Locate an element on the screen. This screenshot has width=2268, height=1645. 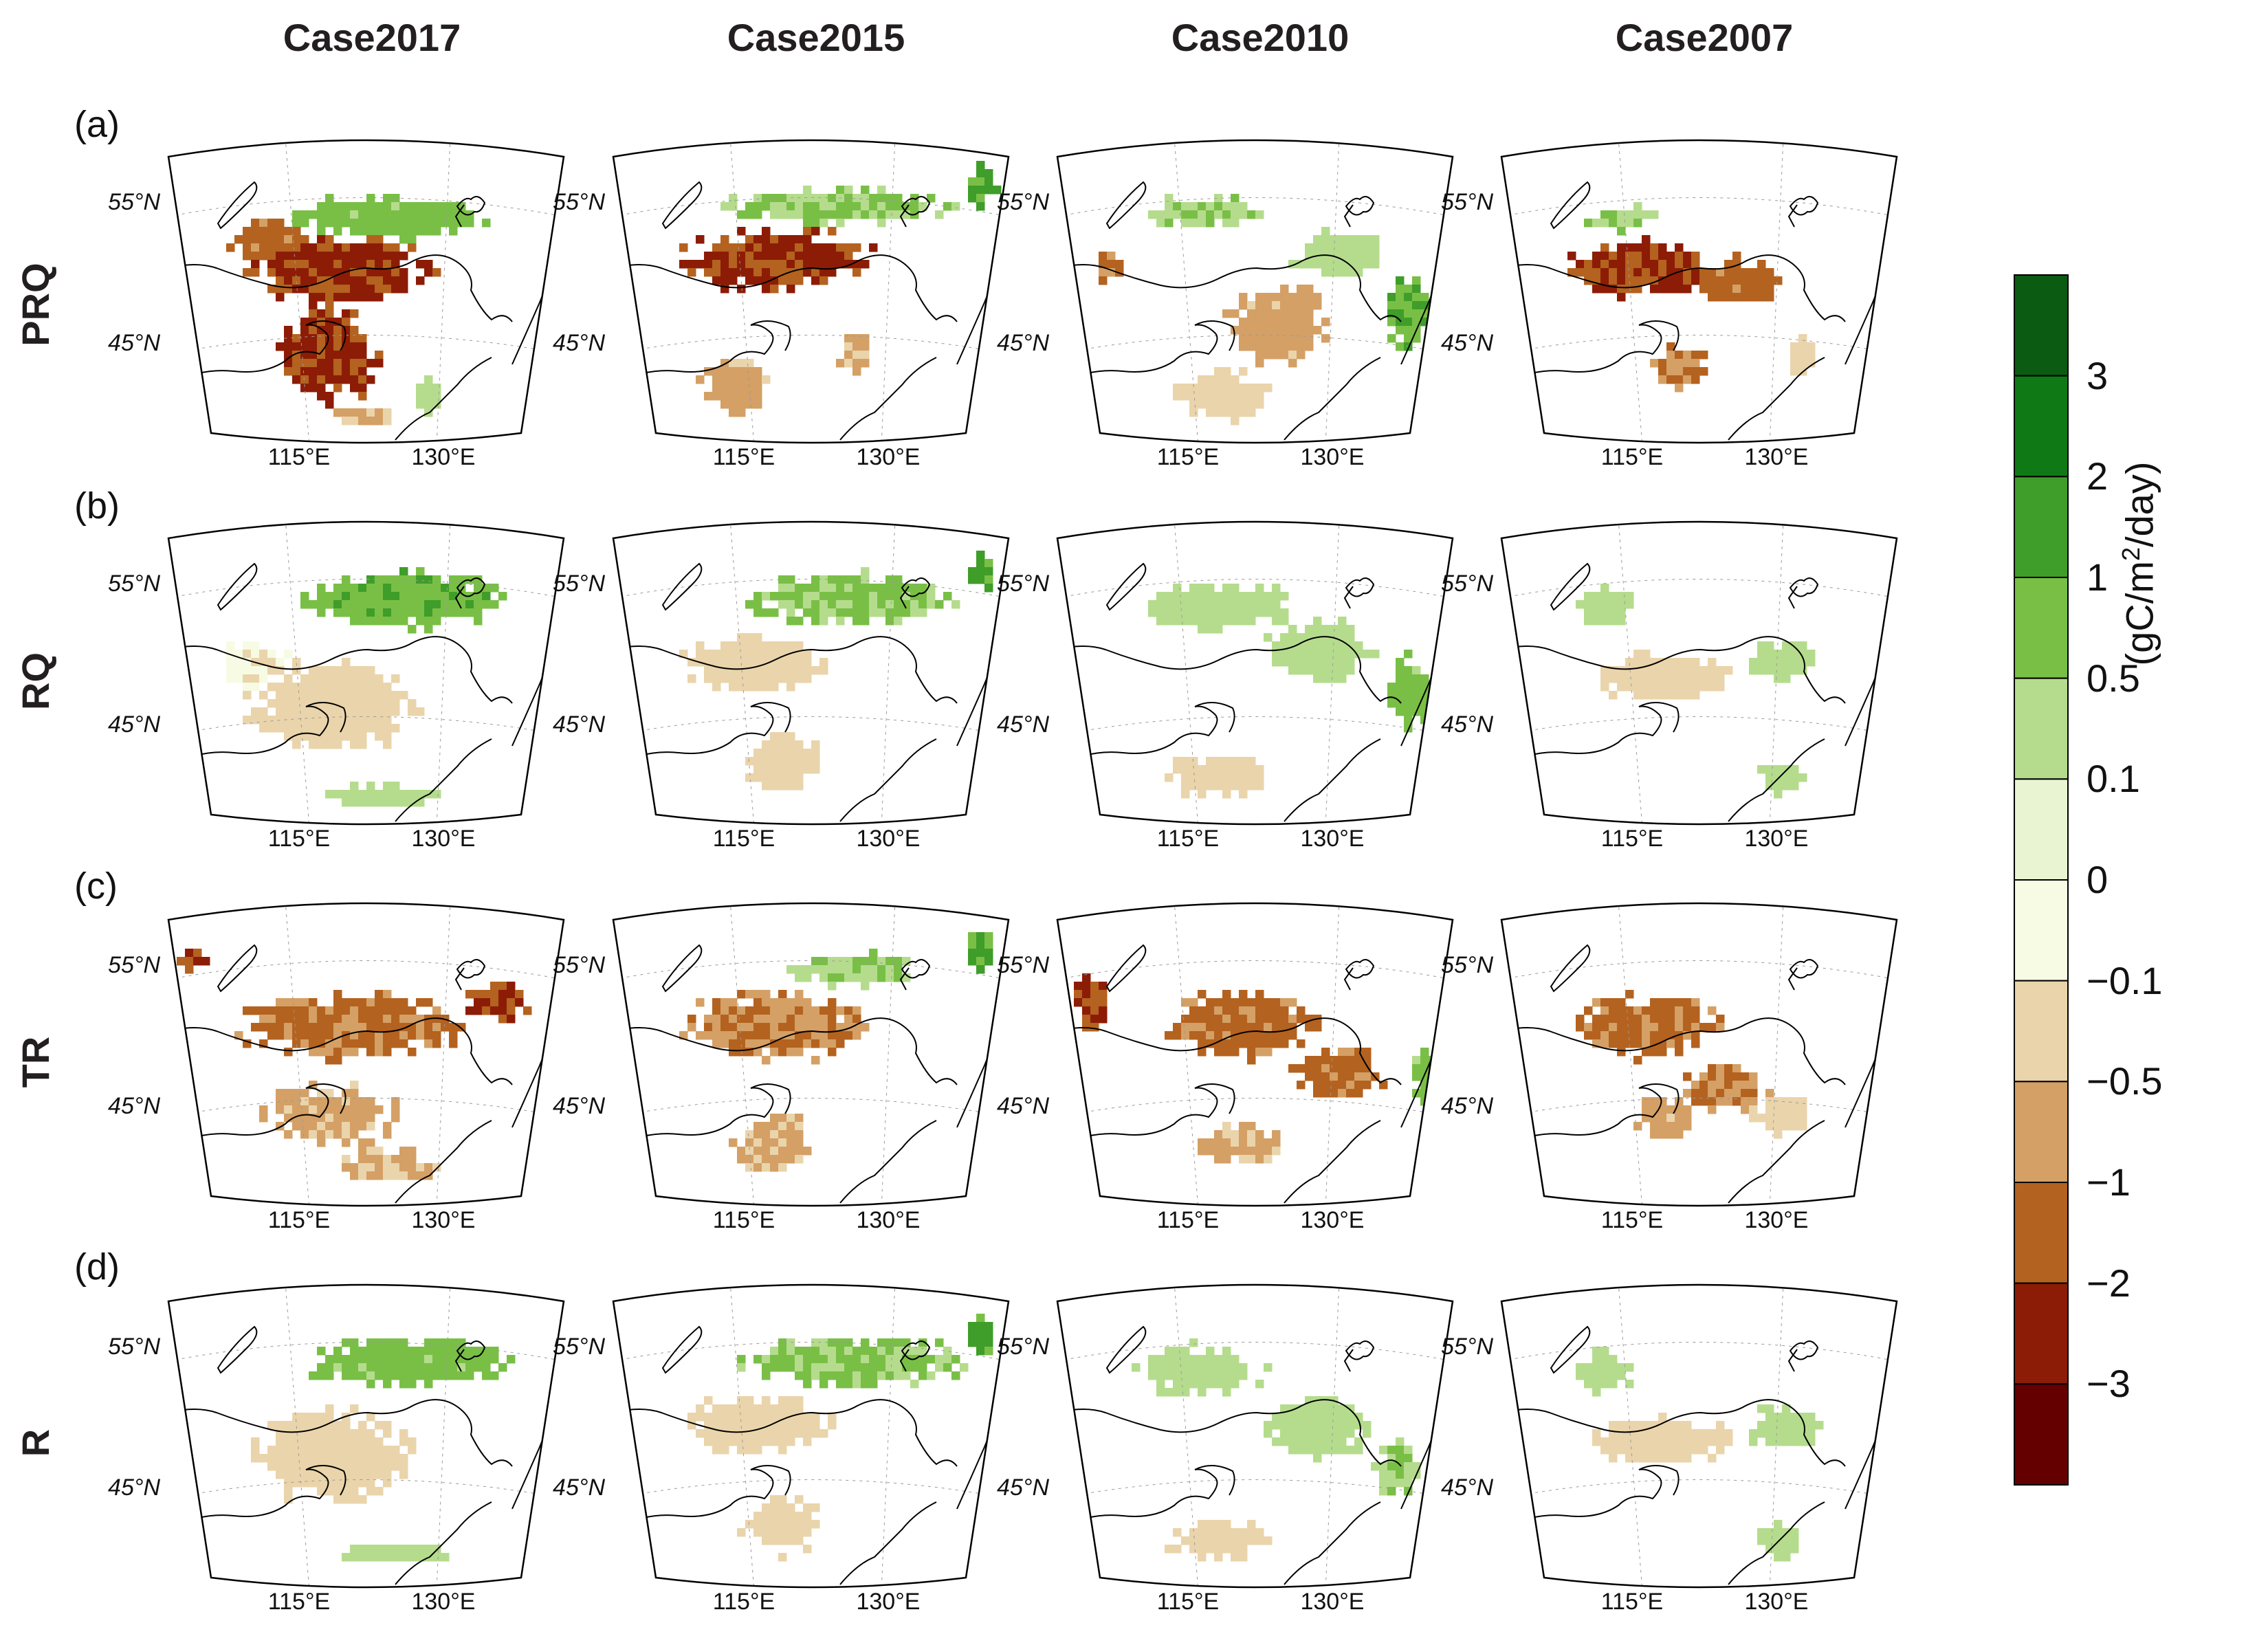
coastline-borders is located at coordinates (1255, 1074).